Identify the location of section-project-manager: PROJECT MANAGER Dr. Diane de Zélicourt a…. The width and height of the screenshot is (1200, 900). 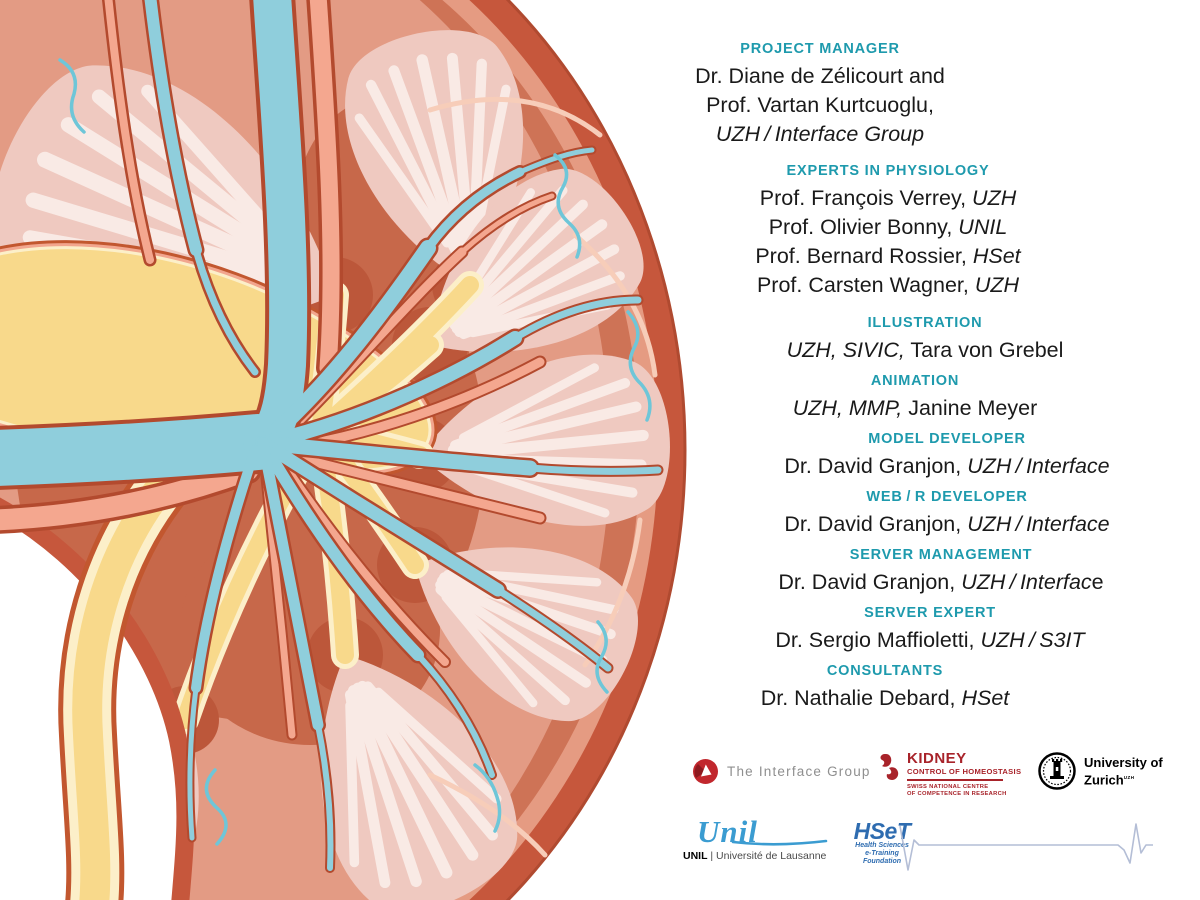
(820, 94).